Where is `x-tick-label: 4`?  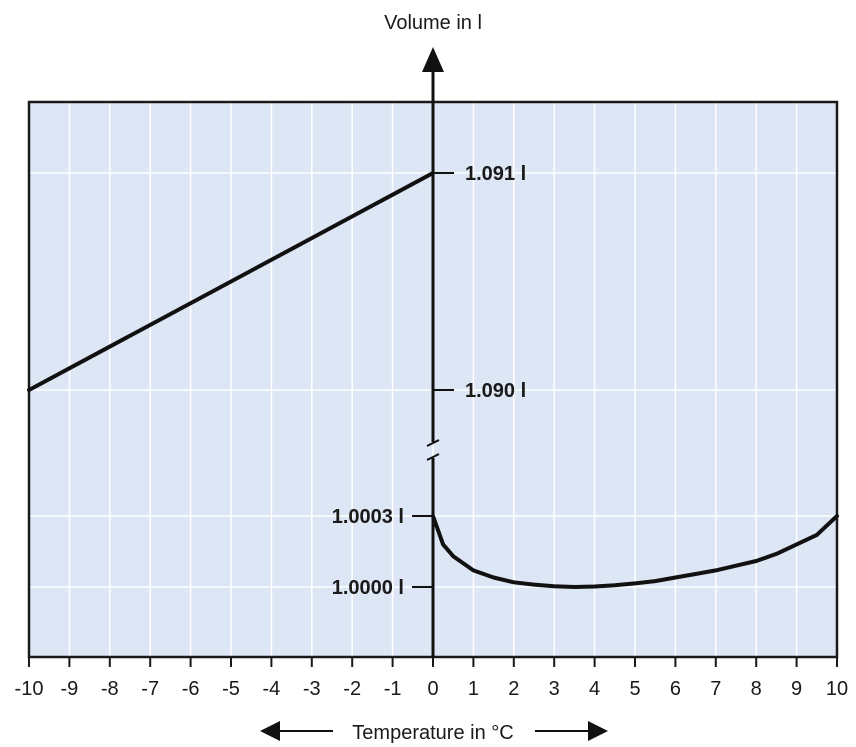
x-tick-label: 4 is located at coordinates (594, 689).